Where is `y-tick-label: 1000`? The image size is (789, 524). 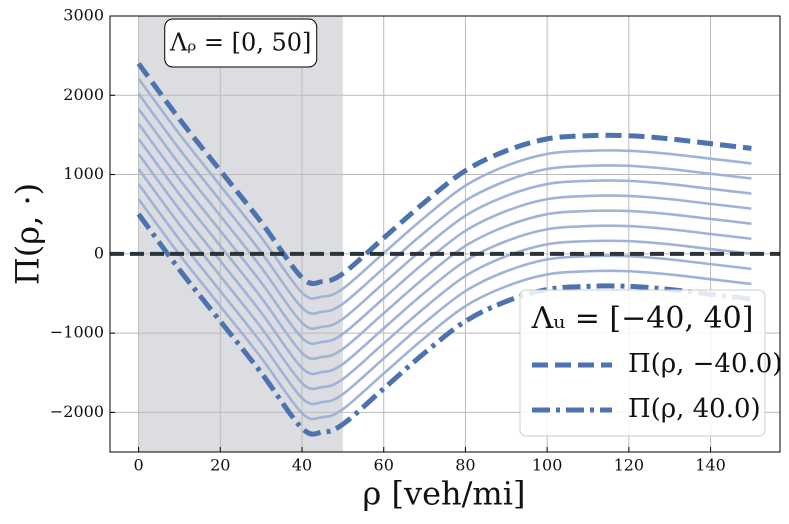
y-tick-label: 1000 is located at coordinates (83, 173).